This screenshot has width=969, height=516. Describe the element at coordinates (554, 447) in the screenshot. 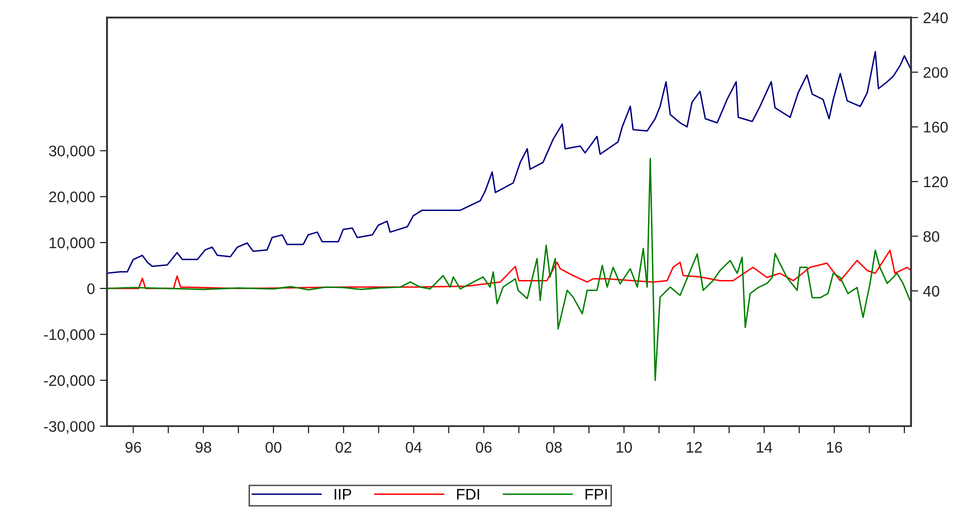

I see `x-tick-label: 08` at that location.